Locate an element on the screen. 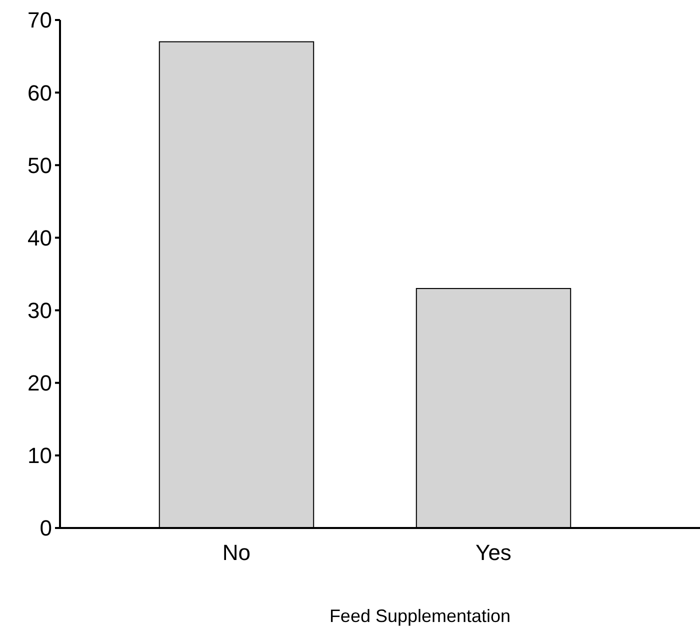 The image size is (700, 636). x-tick-label: Yes is located at coordinates (494, 552).